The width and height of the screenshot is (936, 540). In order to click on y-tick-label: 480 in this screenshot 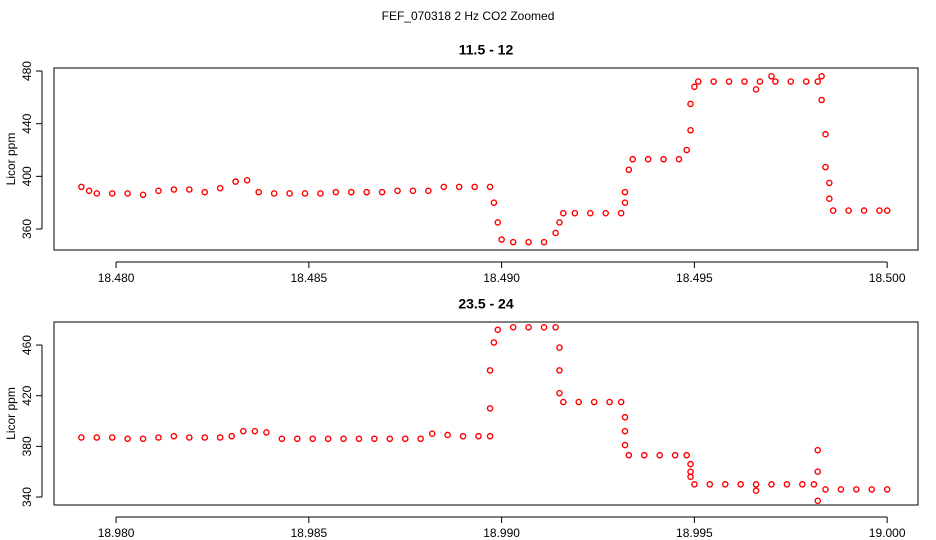, I will do `click(27, 71)`.